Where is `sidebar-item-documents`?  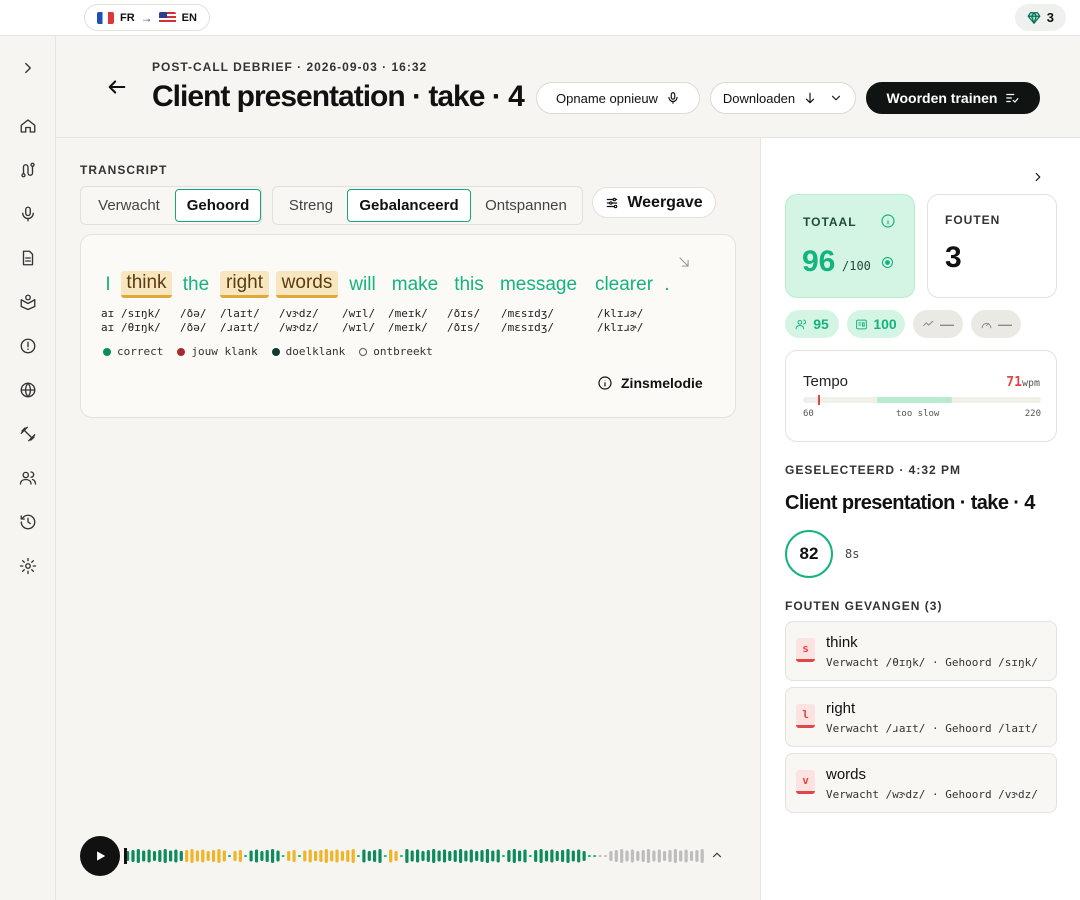 sidebar-item-documents is located at coordinates (28, 258).